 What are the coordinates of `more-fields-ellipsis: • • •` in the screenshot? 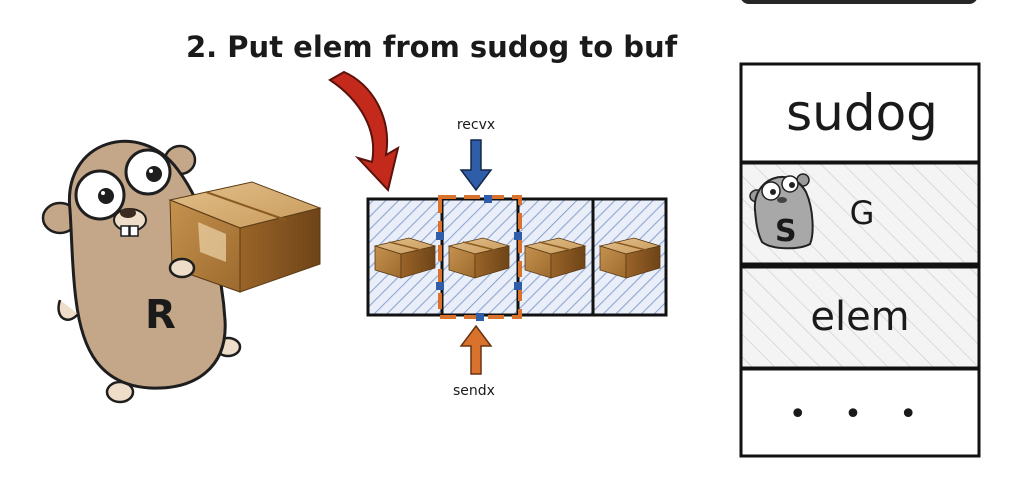 It's located at (860, 414).